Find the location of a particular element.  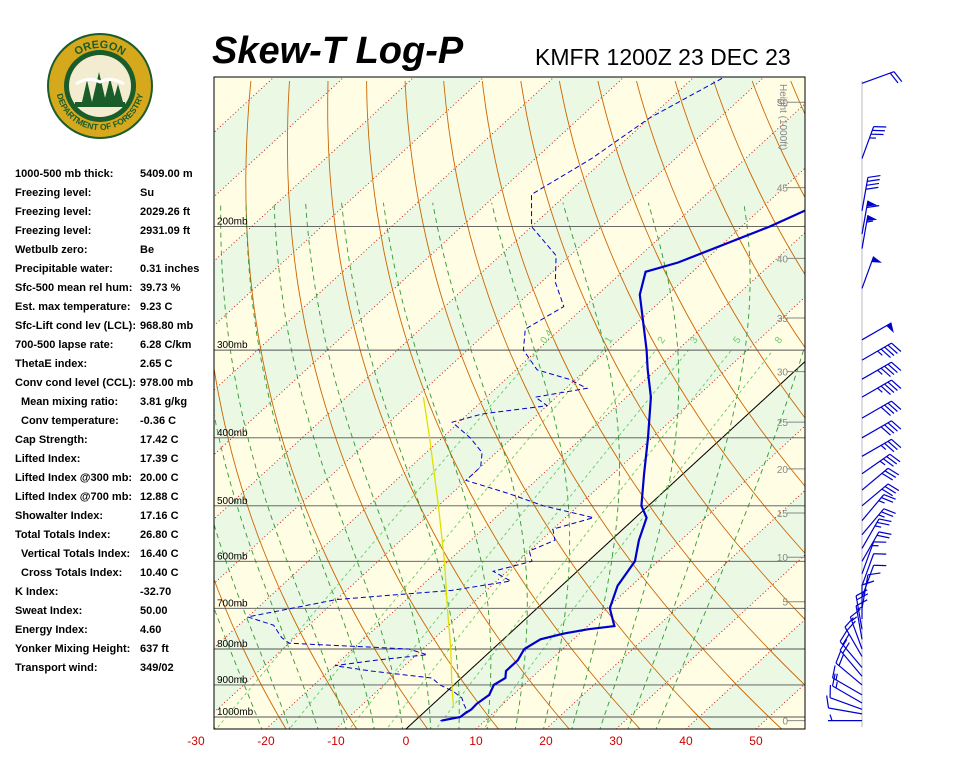

temperature-band is located at coordinates (349, 201).